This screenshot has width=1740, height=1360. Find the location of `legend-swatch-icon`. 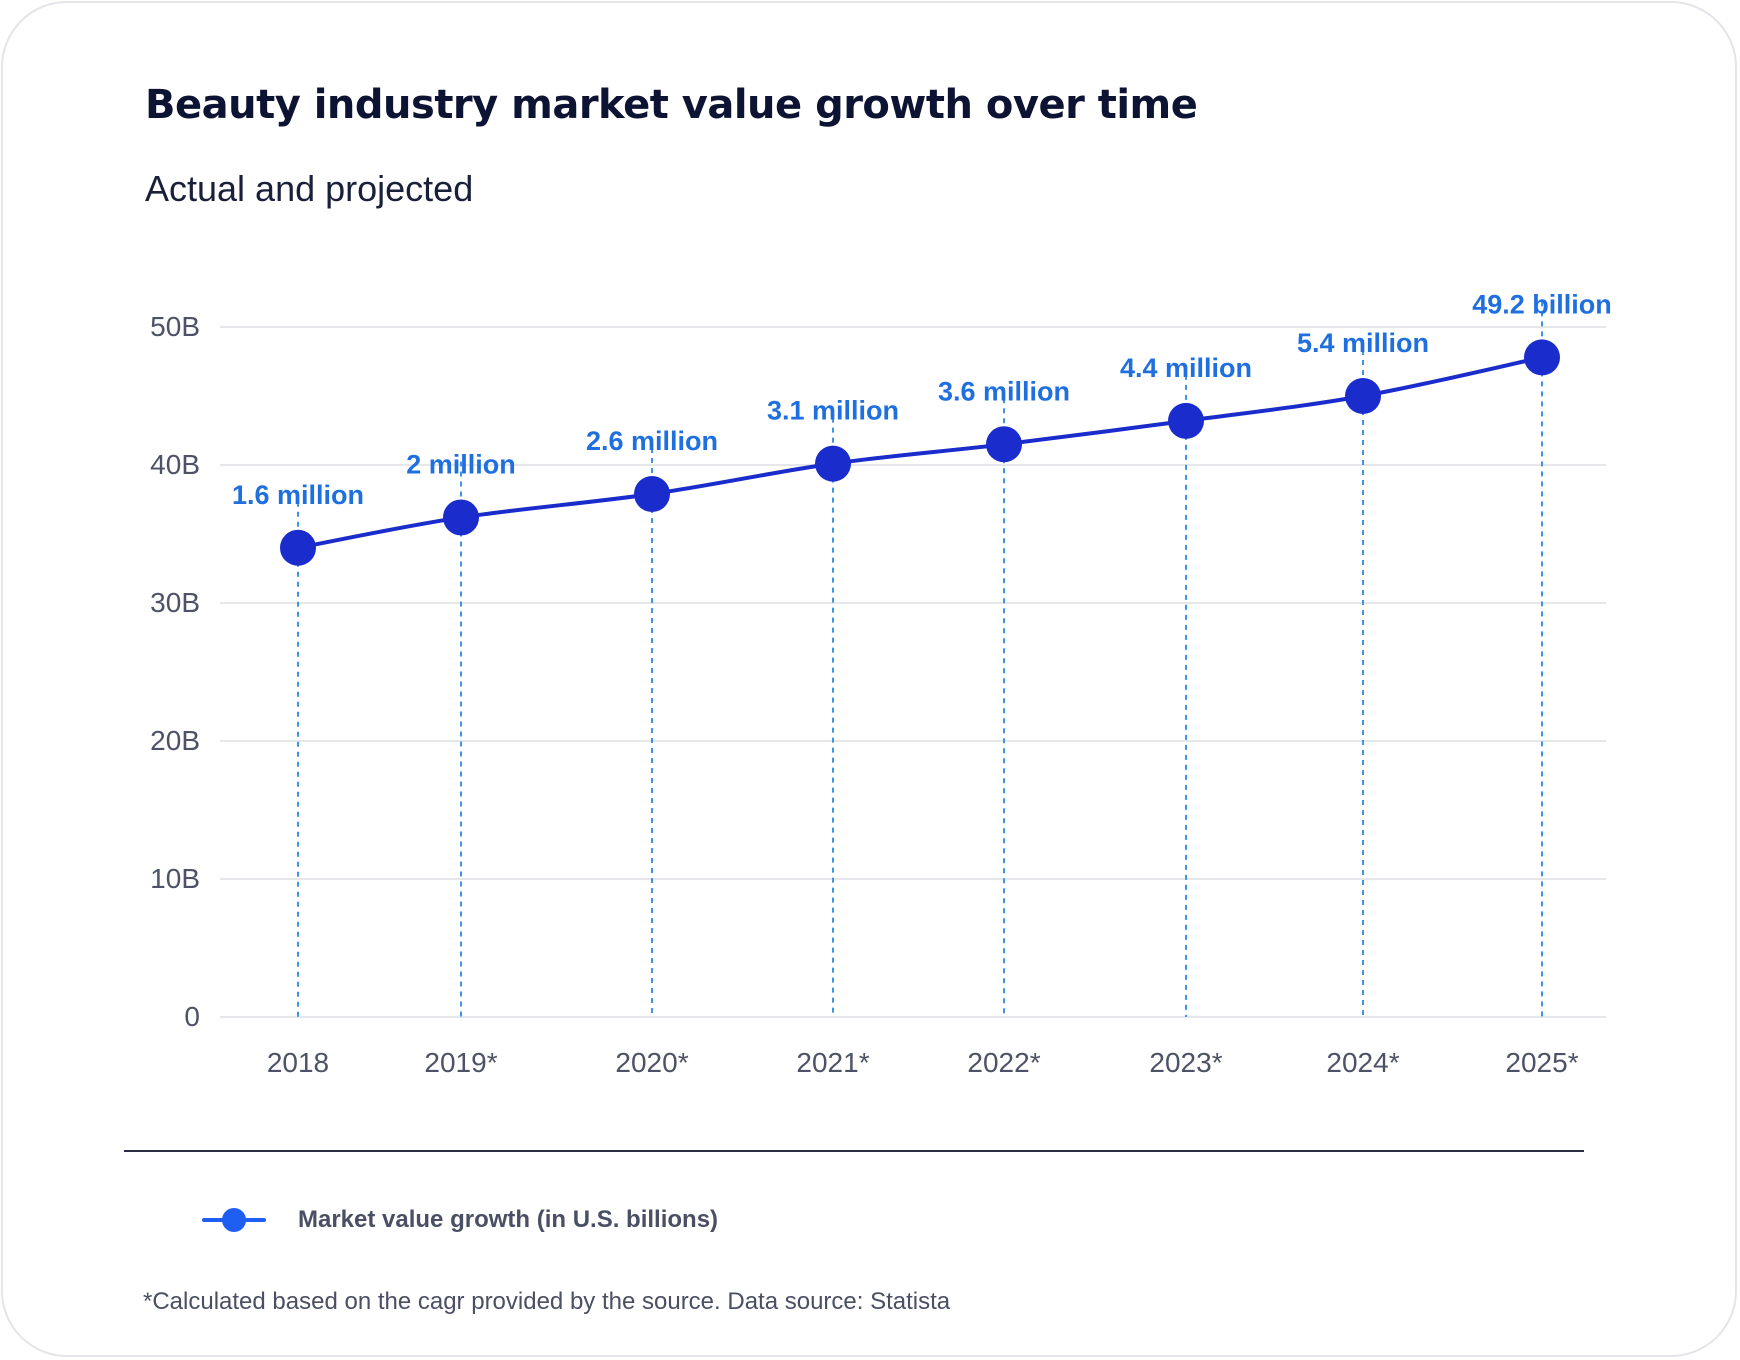

legend-swatch-icon is located at coordinates (234, 1220).